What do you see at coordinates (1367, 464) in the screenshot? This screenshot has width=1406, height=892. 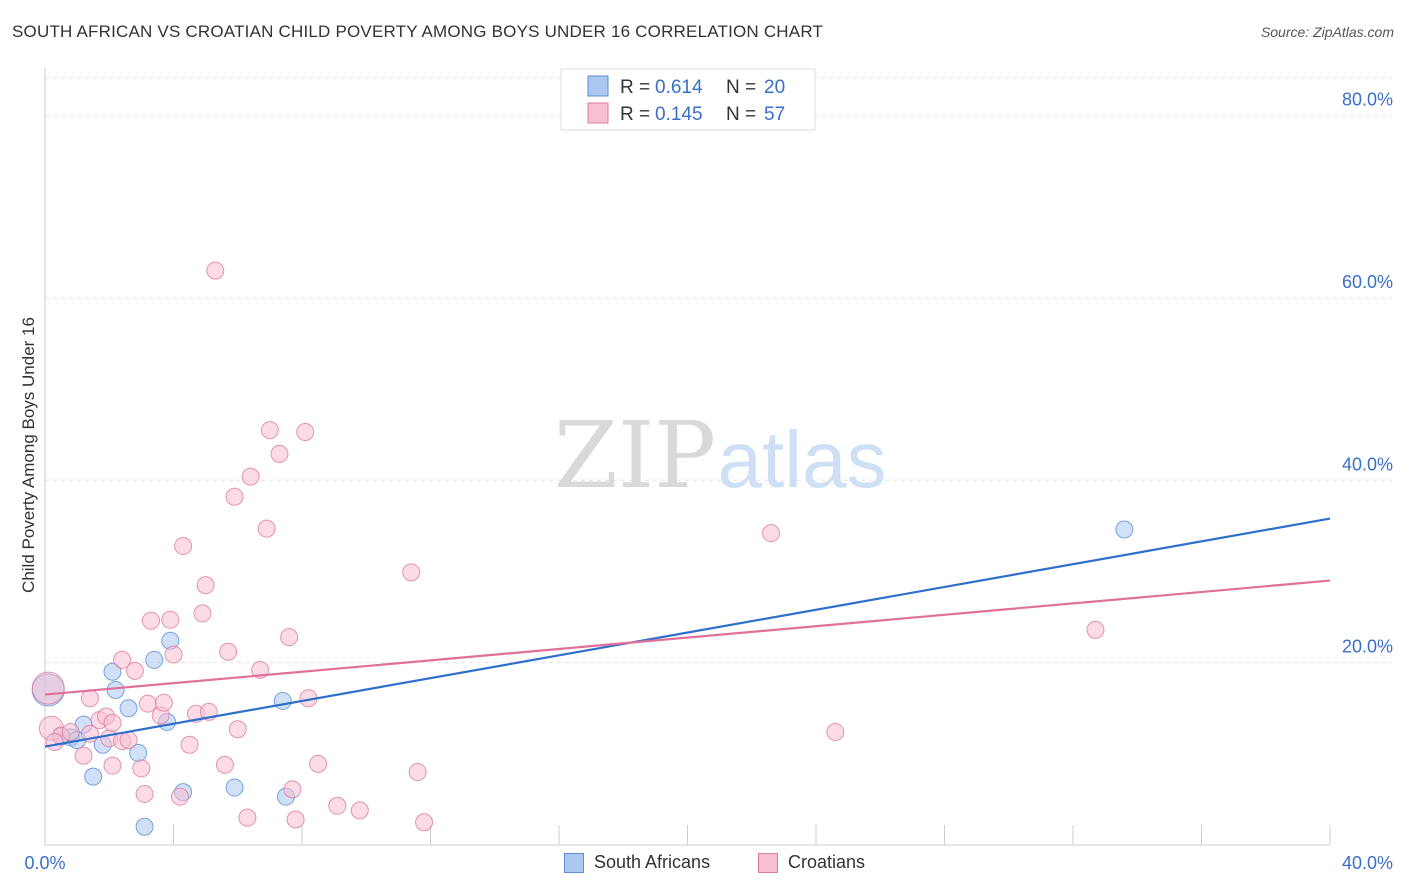 I see `y-tick-label-1: 40.0%` at bounding box center [1367, 464].